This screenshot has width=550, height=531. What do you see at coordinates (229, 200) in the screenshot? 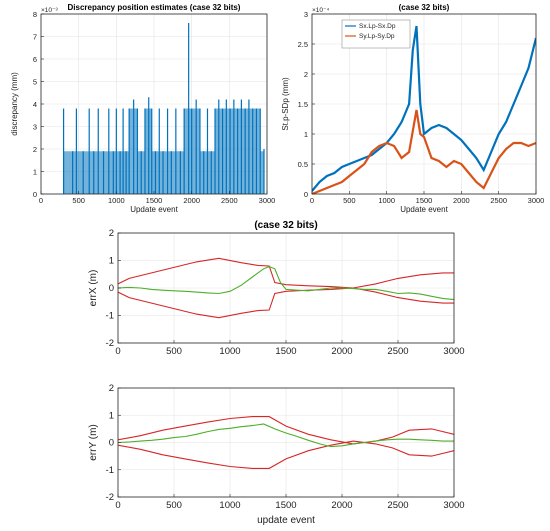
I see `x-tick-label: 2500` at bounding box center [229, 200].